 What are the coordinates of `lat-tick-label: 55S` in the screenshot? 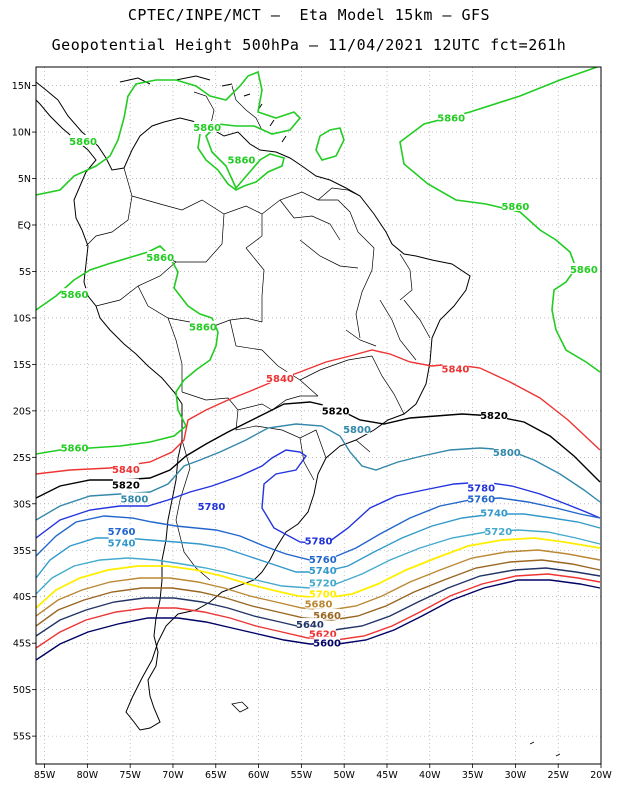 It's located at (22, 737).